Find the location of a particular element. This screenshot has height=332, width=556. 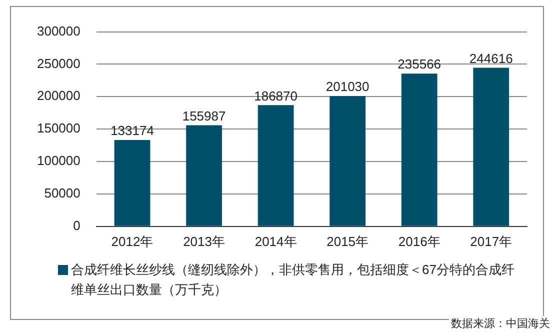

data-label: 244616 is located at coordinates (491, 58).